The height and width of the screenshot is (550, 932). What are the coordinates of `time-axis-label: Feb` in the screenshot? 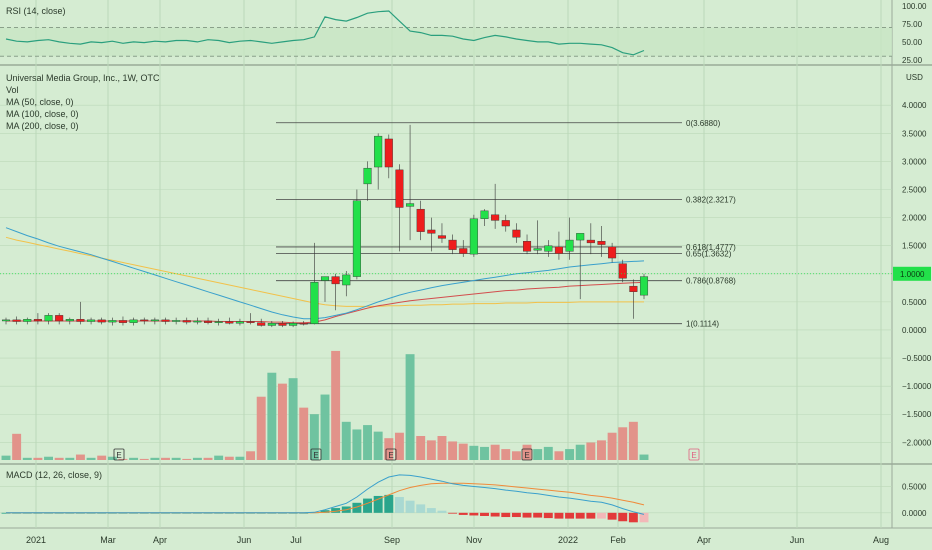 It's located at (618, 540).